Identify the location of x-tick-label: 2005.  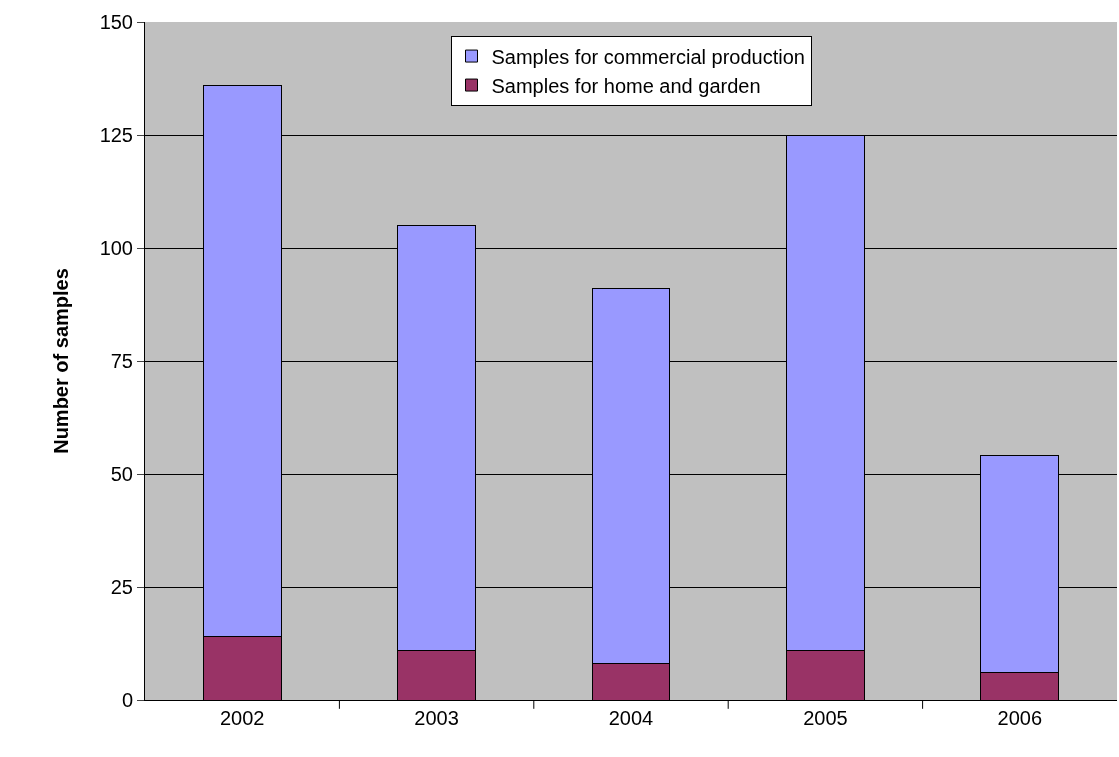
(825, 718).